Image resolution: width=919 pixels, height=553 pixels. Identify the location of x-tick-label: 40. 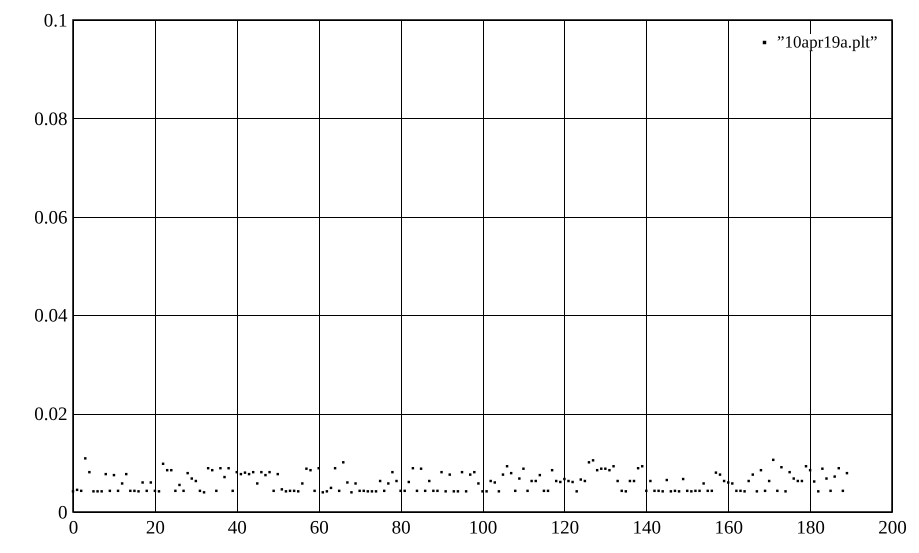
(237, 528).